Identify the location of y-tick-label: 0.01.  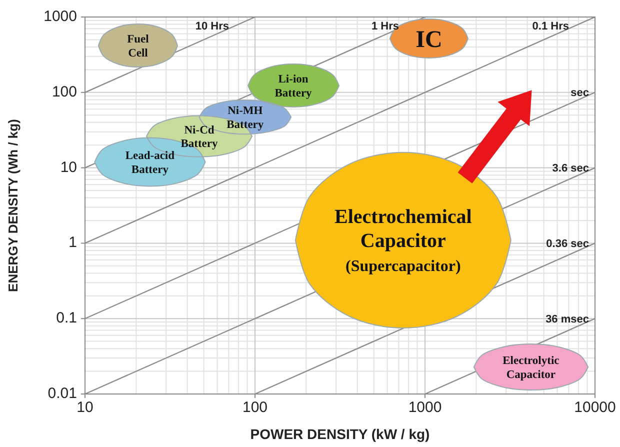
(62, 393).